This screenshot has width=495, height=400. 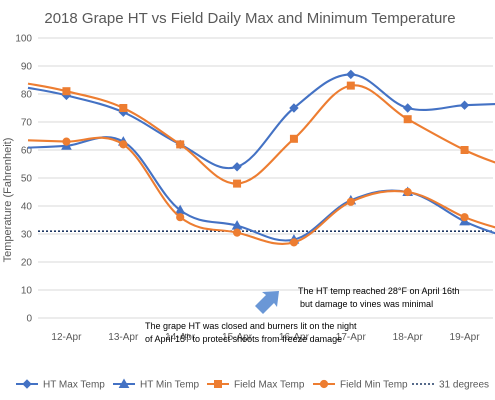 What do you see at coordinates (29, 319) in the screenshot?
I see `y-tick-label: 0` at bounding box center [29, 319].